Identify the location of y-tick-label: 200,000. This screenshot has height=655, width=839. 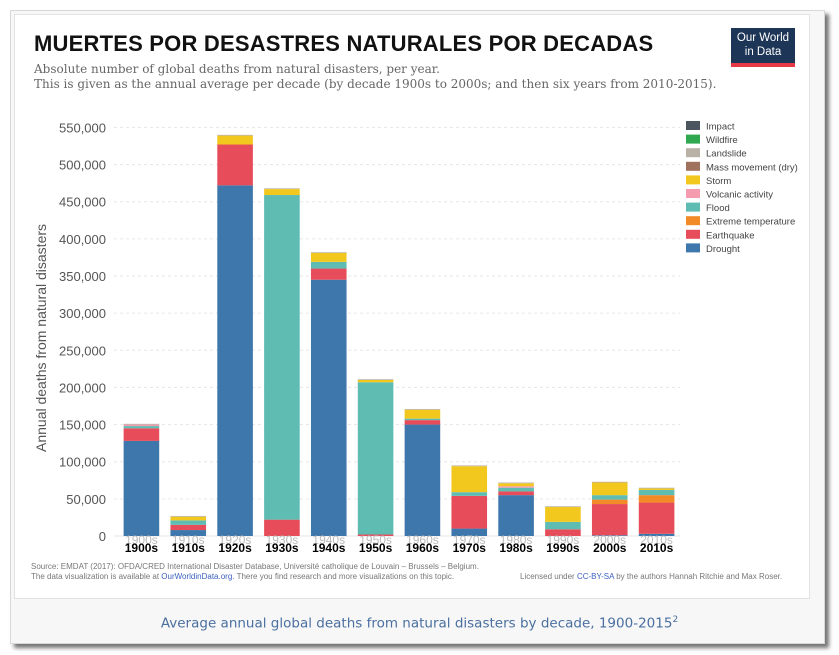
(82, 387).